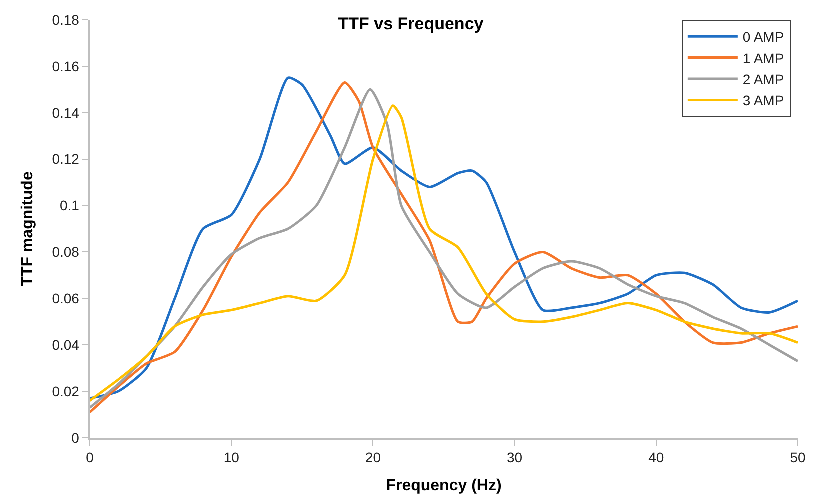 This screenshot has height=504, width=822. What do you see at coordinates (66, 159) in the screenshot?
I see `y-tick-label: 0.12` at bounding box center [66, 159].